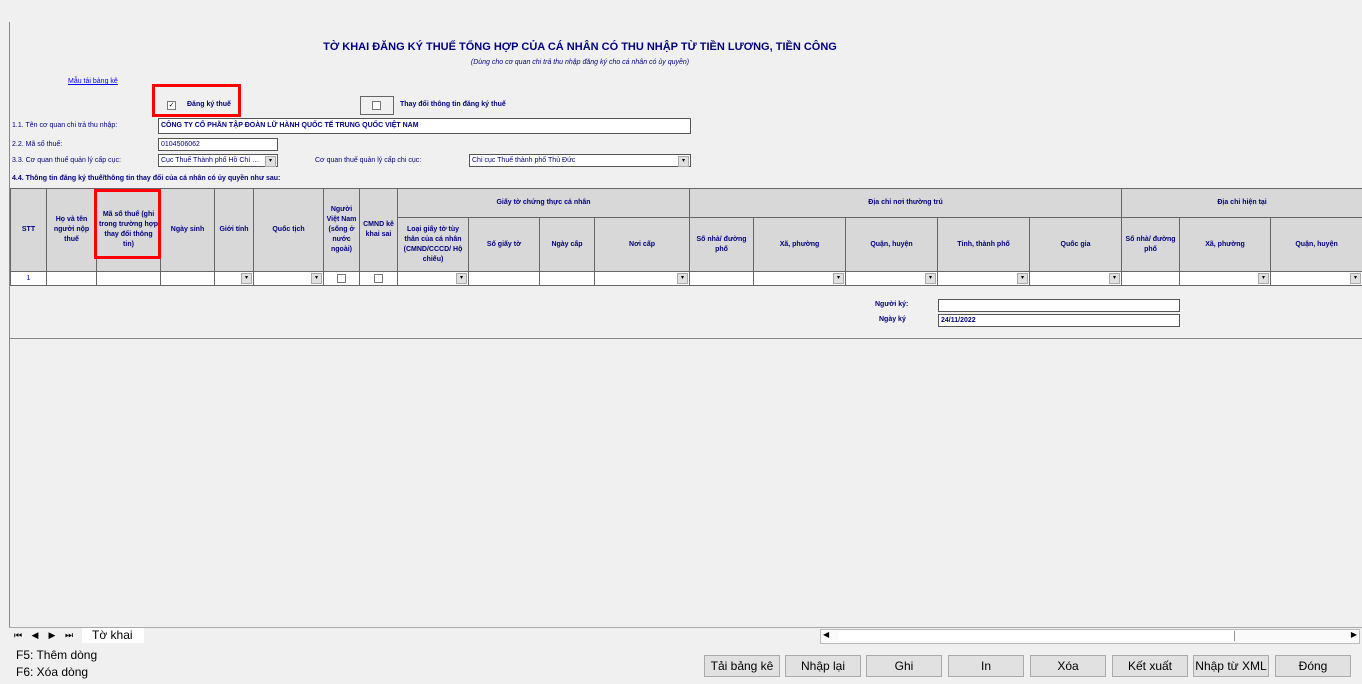 This screenshot has width=1362, height=684. I want to click on branch-value: Chi cục Thuế thành phố Thủ Đức, so click(524, 160).